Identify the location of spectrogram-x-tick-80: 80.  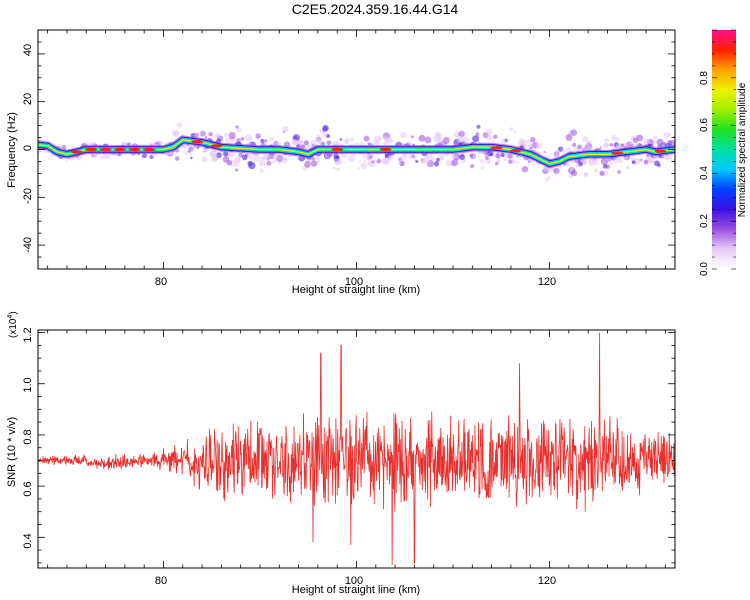
(161, 282).